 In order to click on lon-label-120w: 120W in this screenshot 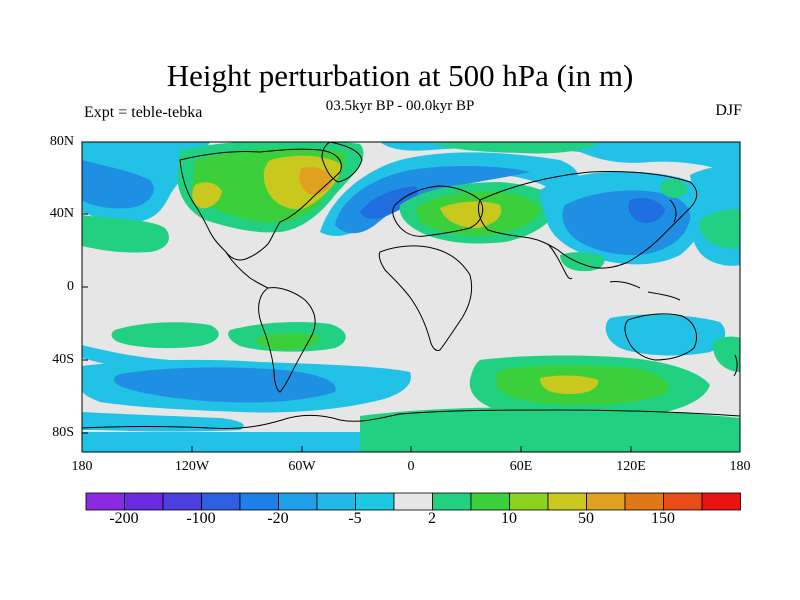, I will do `click(192, 466)`.